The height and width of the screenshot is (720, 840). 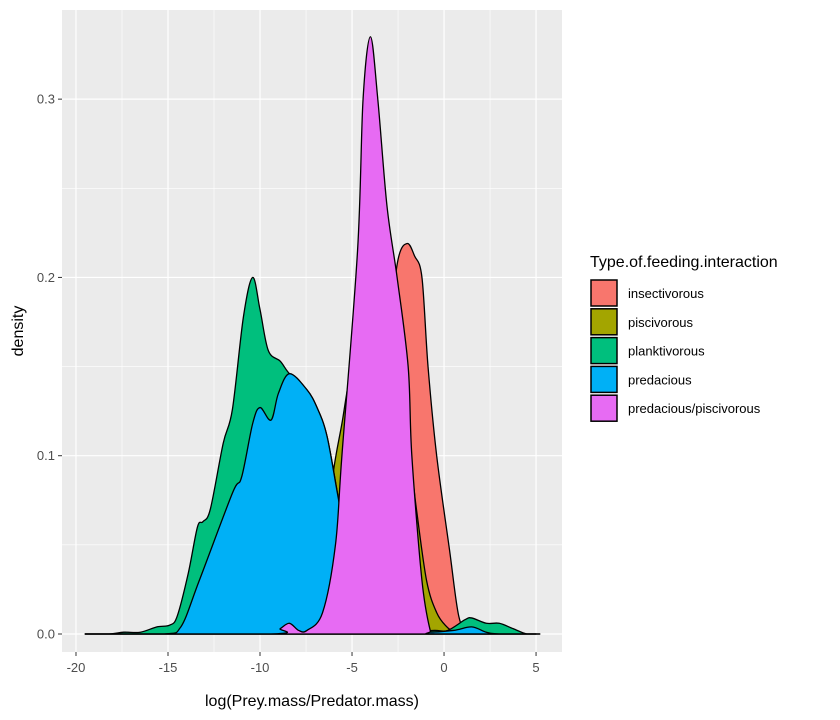 What do you see at coordinates (260, 667) in the screenshot?
I see `x-tick-label: -10` at bounding box center [260, 667].